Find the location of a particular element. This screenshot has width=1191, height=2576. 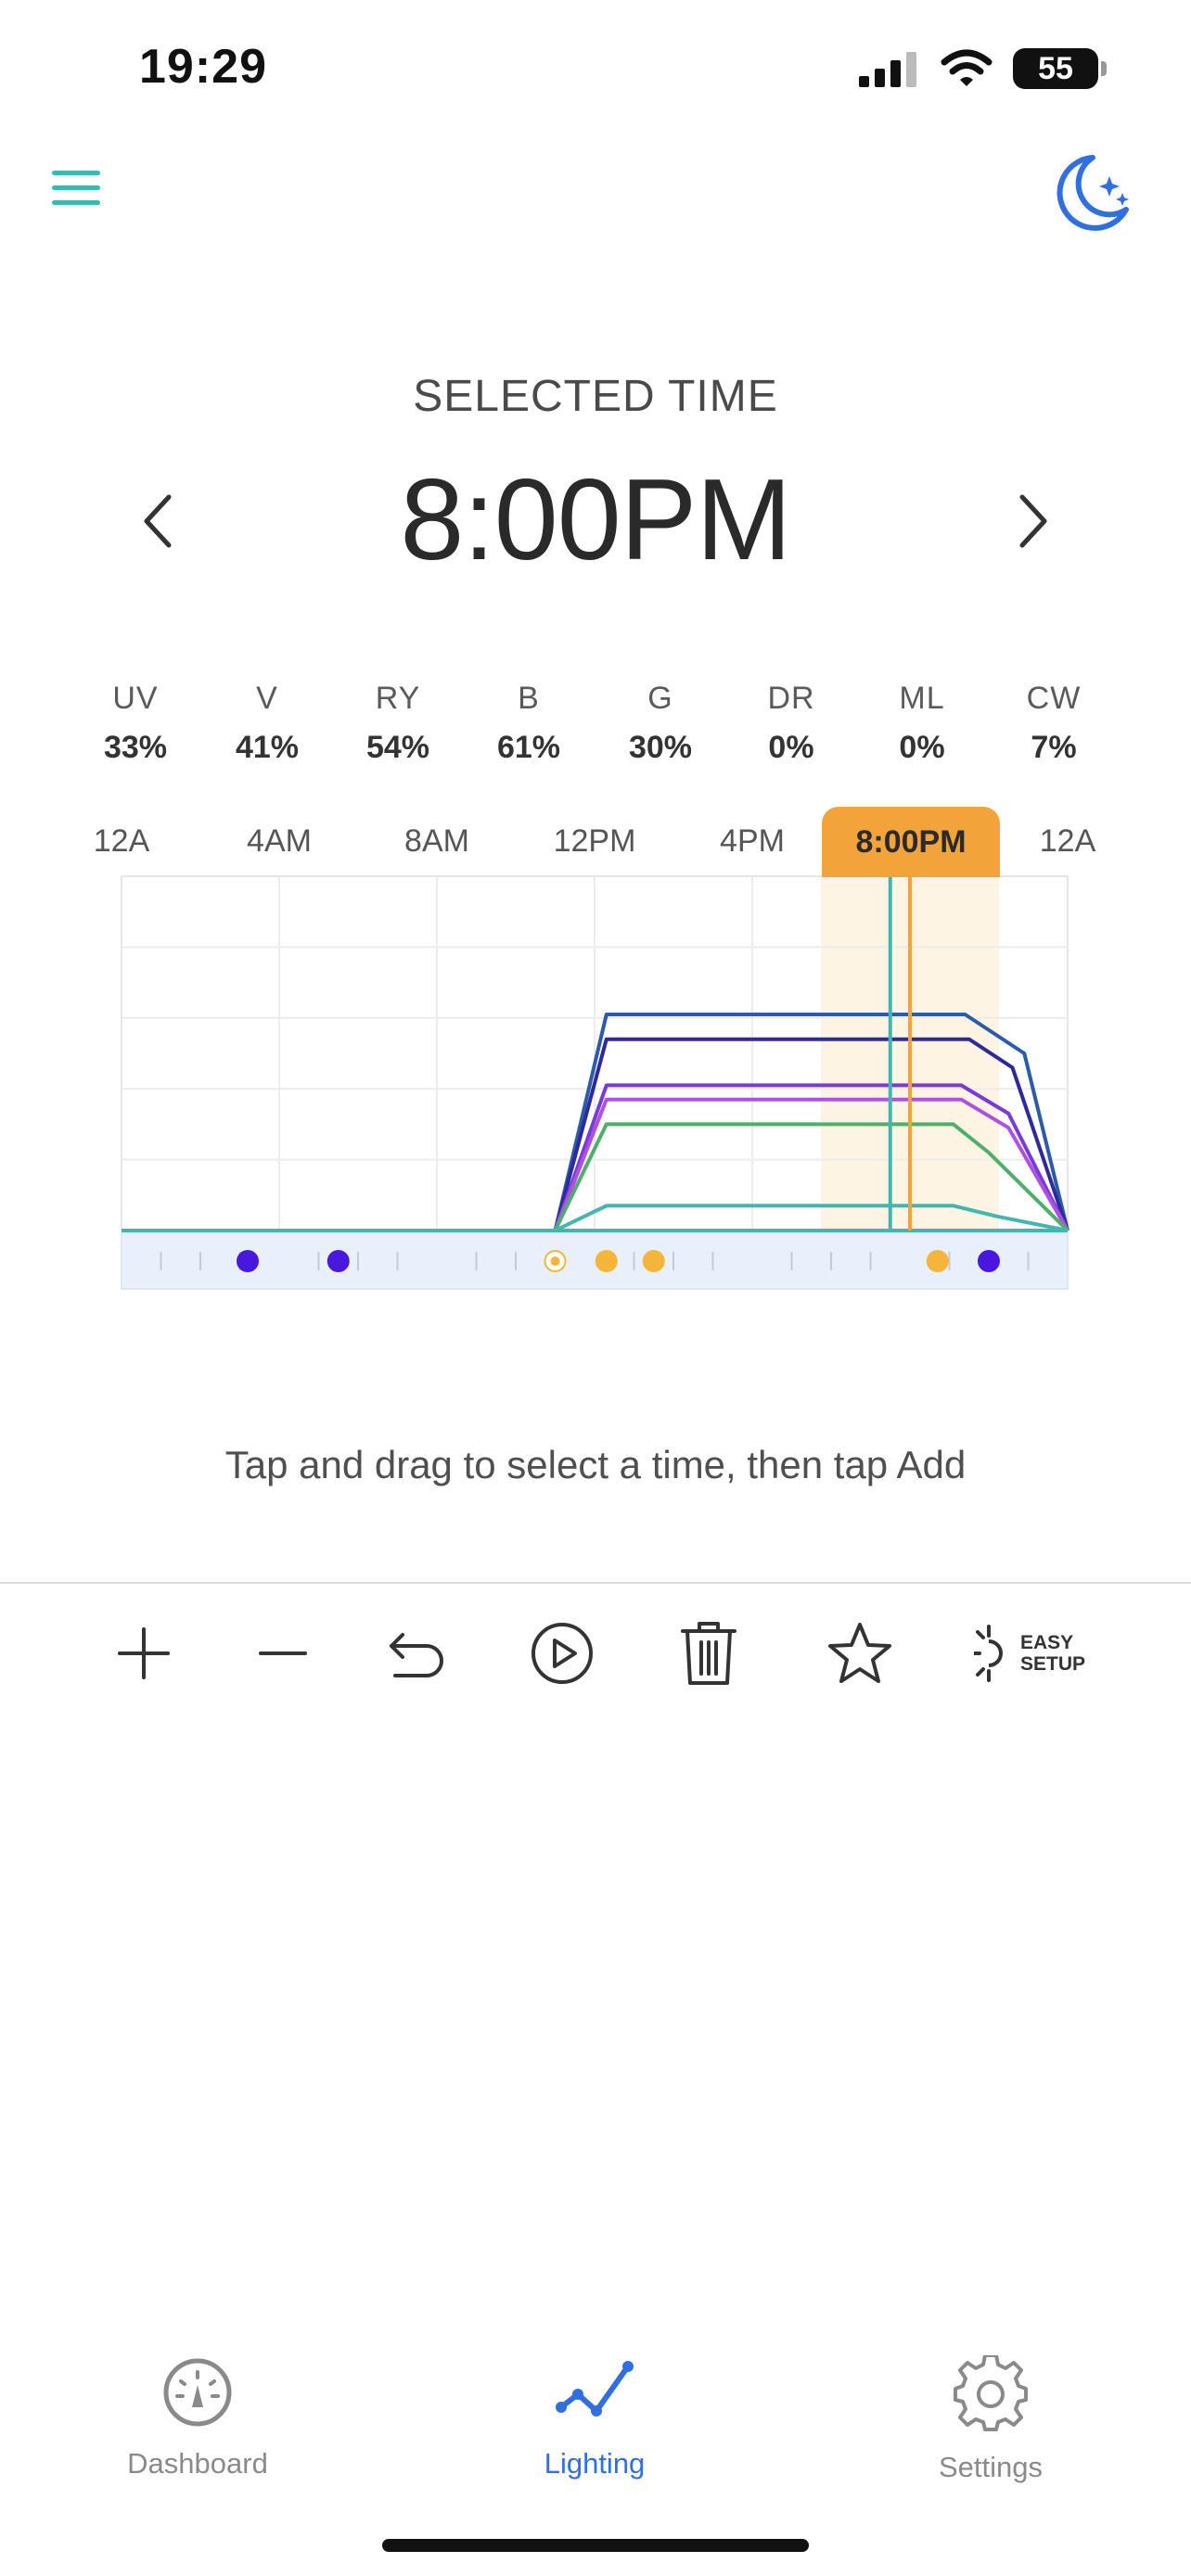

delete-button is located at coordinates (708, 1653).